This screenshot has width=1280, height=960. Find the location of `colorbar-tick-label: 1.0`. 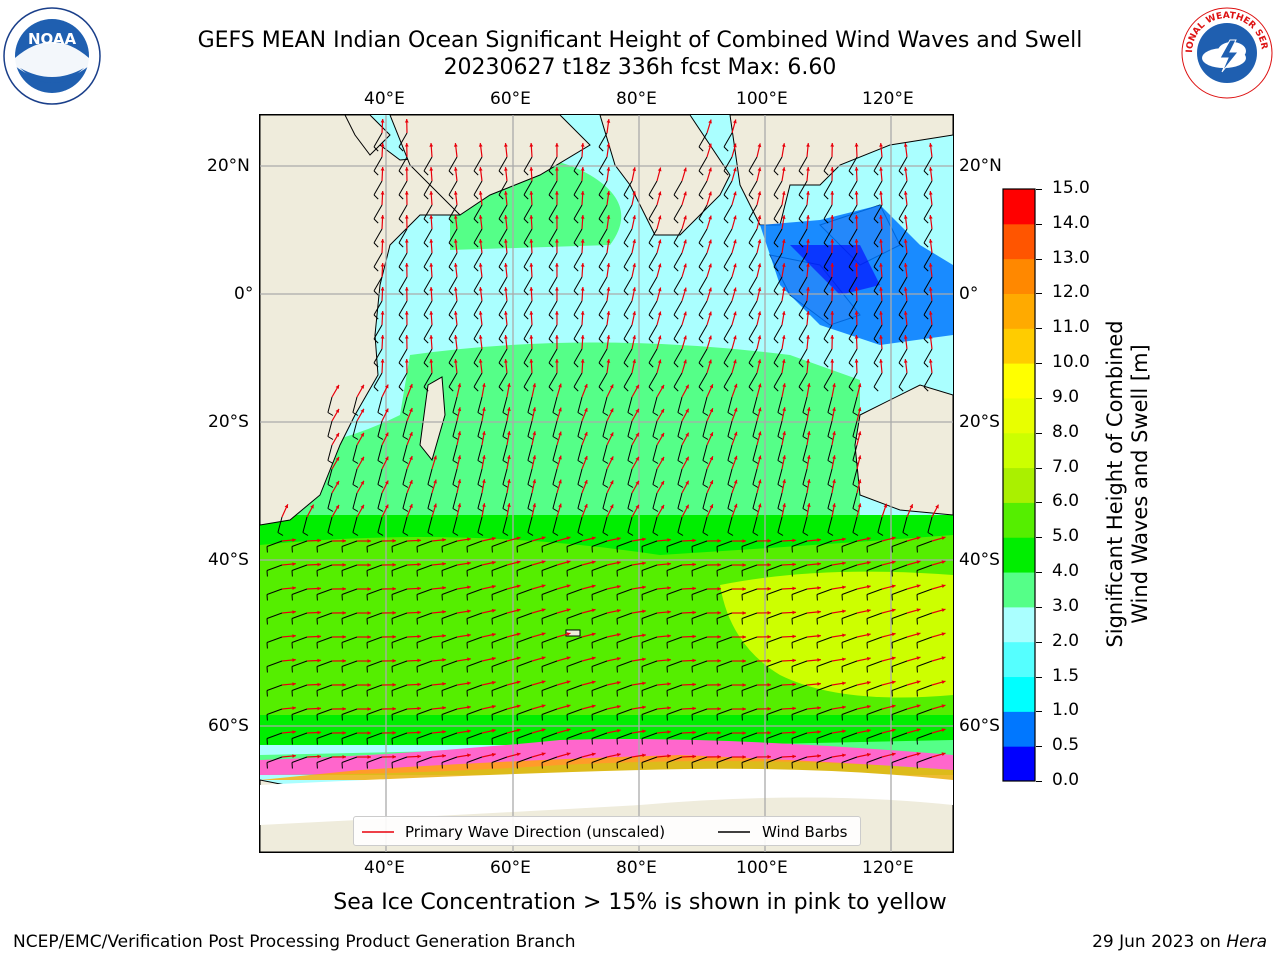

colorbar-tick-label: 1.0 is located at coordinates (1066, 710).